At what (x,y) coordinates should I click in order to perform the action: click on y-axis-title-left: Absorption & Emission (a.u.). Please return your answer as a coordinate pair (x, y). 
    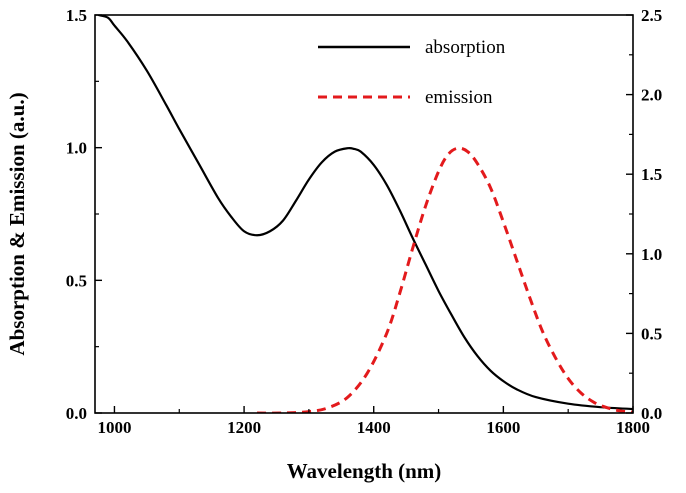
    Looking at the image, I should click on (17, 223).